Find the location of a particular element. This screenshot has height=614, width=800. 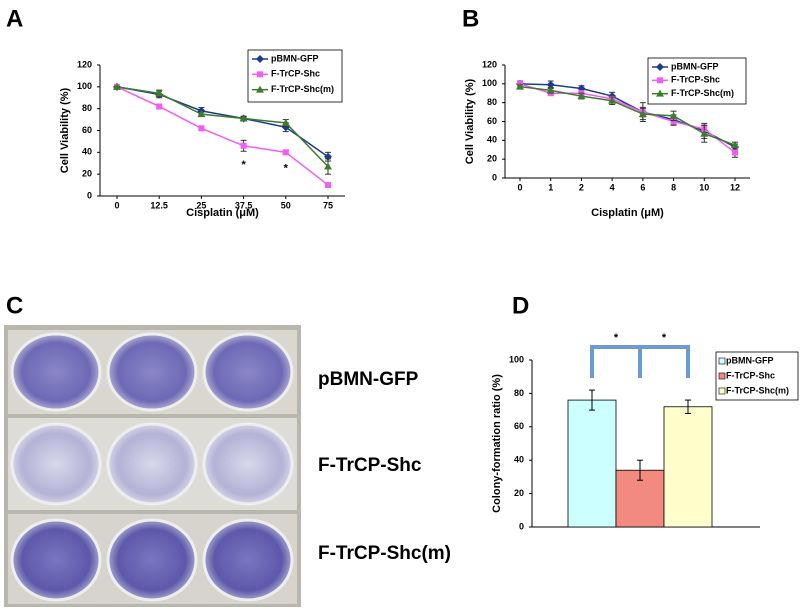

x-tick-label: 50 is located at coordinates (286, 205).